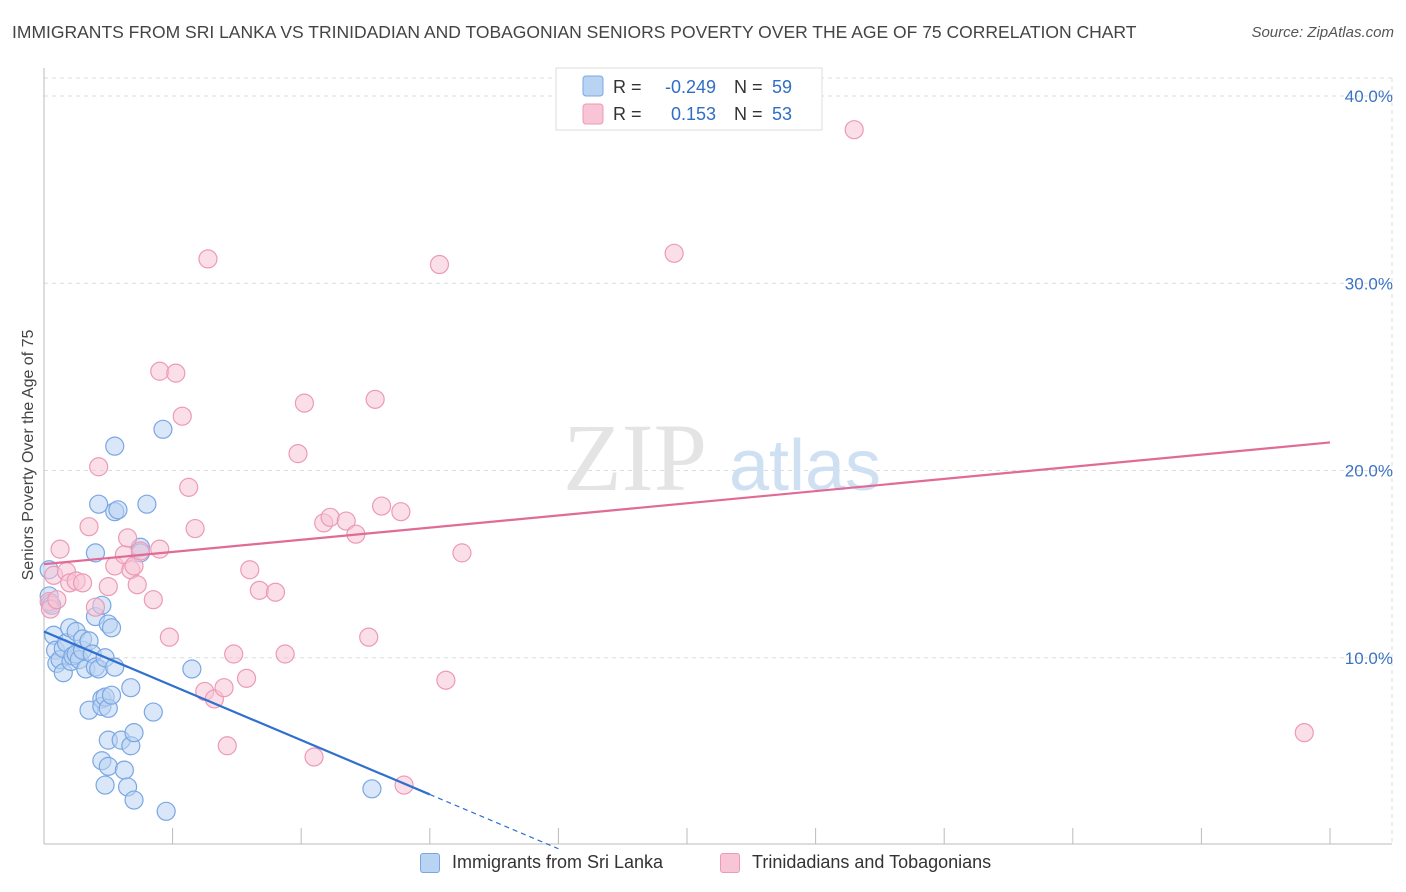 The width and height of the screenshot is (1406, 892). Describe the element at coordinates (627, 114) in the screenshot. I see `legend-r-label-2: R =` at that location.